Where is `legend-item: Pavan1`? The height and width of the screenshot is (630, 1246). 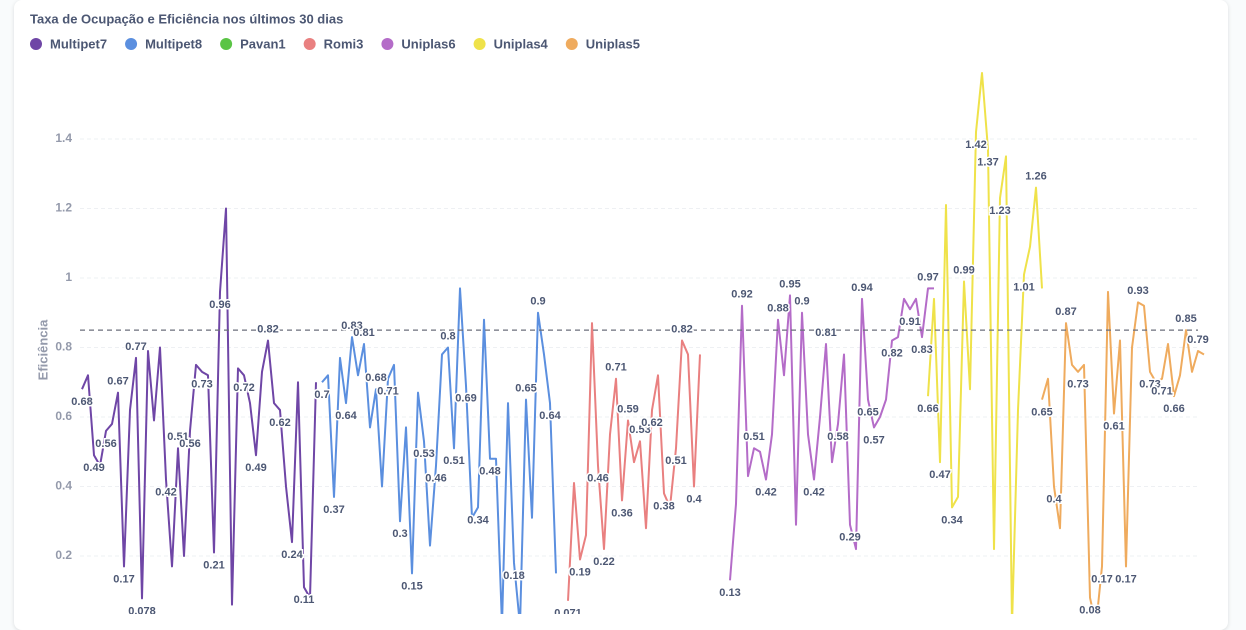 legend-item: Pavan1 is located at coordinates (253, 43).